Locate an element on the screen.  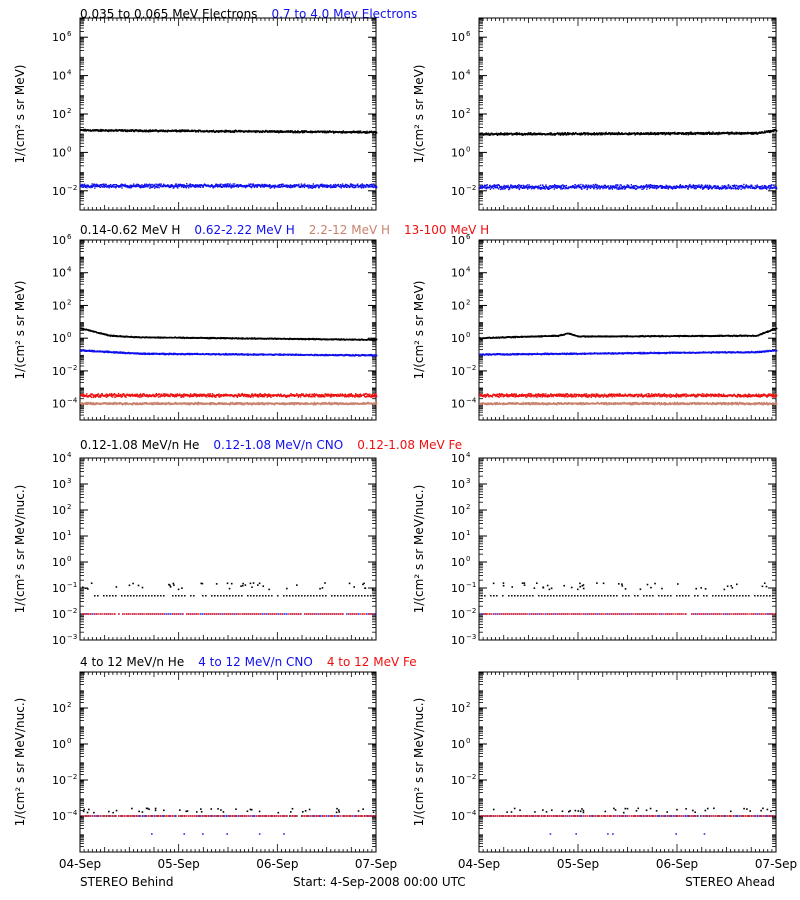
legend-item: 0.035 to 0.065 MeV Electrons is located at coordinates (168, 14).